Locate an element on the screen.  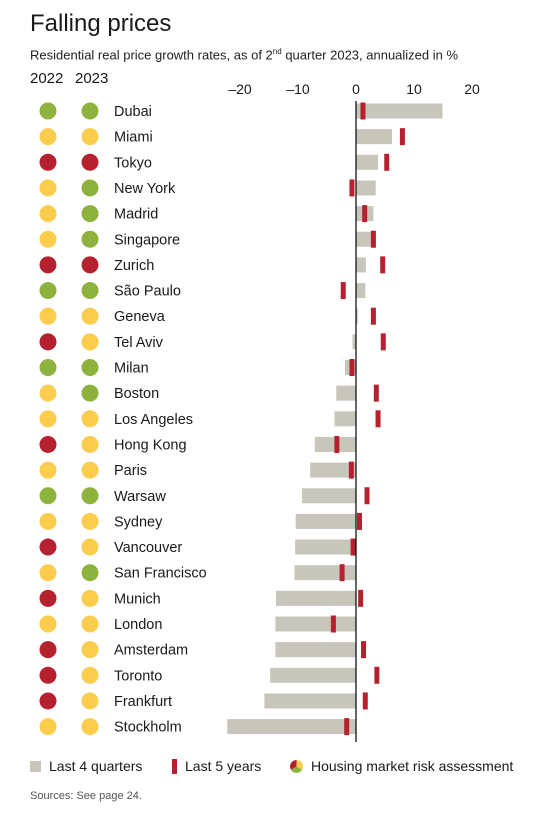
city-label: São Paulo is located at coordinates (147, 292).